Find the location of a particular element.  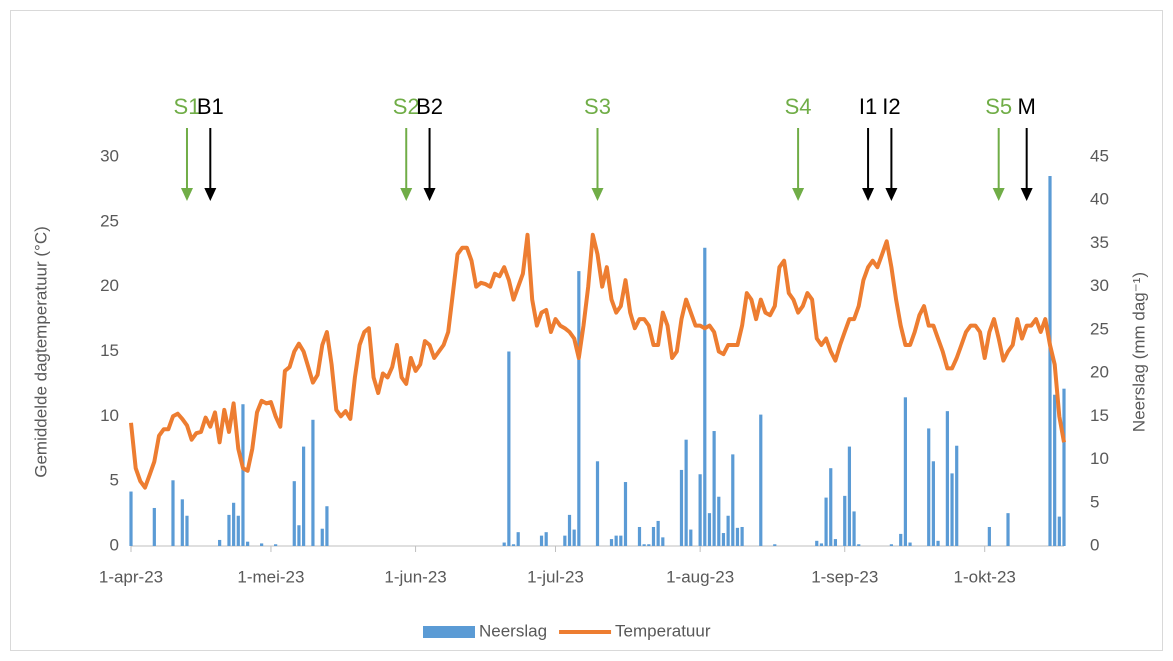

legend-swatch is located at coordinates (449, 632).